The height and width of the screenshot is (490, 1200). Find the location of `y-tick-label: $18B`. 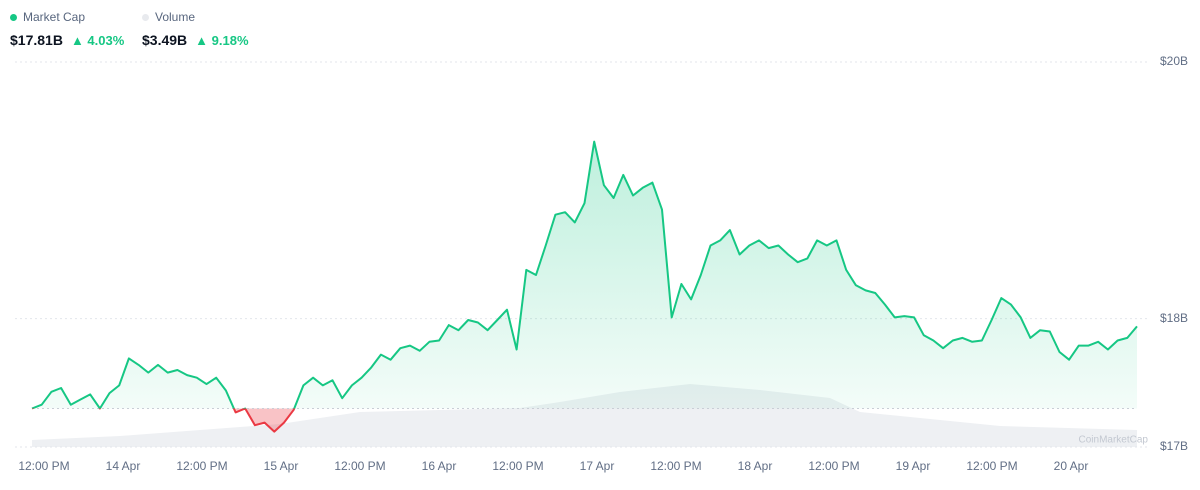

y-tick-label: $18B is located at coordinates (1174, 318).